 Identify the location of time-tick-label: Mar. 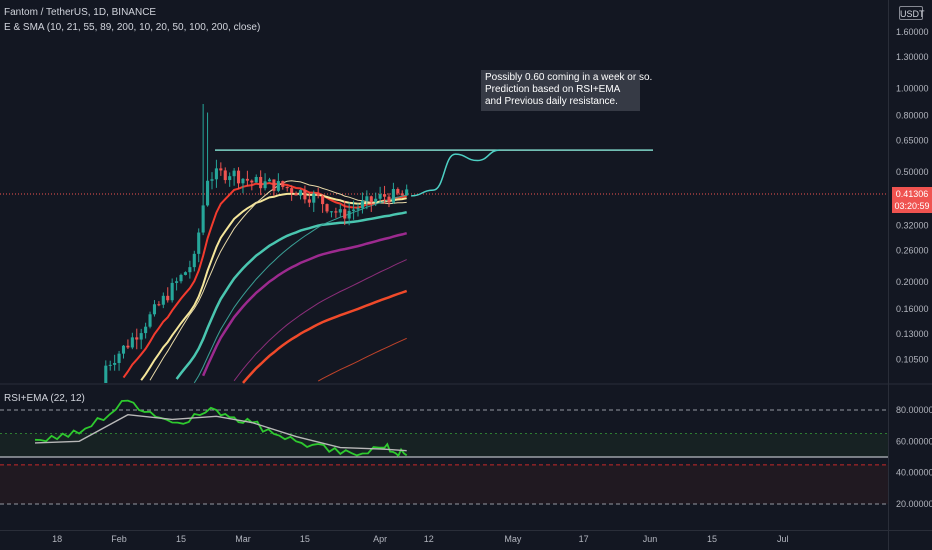
(243, 539).